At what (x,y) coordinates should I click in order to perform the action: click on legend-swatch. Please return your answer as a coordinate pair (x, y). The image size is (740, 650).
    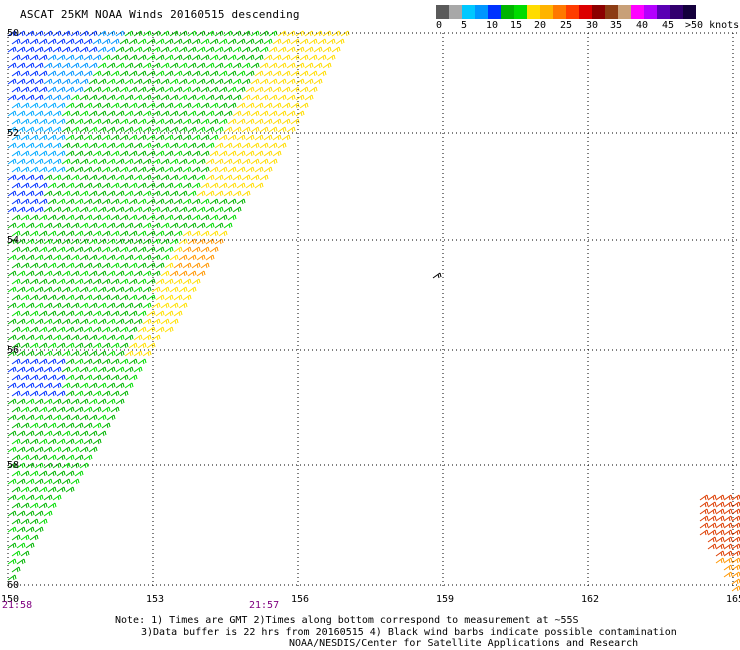
    Looking at the image, I should click on (481, 12).